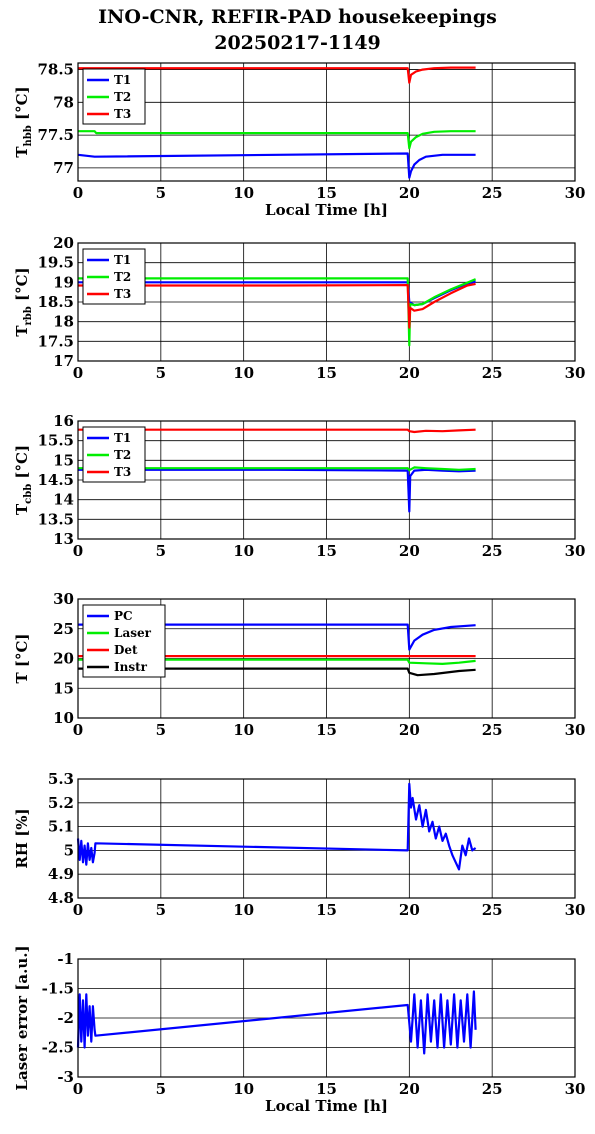 The height and width of the screenshot is (1134, 595). I want to click on x-axis-label: Local Time [h], so click(326, 1106).